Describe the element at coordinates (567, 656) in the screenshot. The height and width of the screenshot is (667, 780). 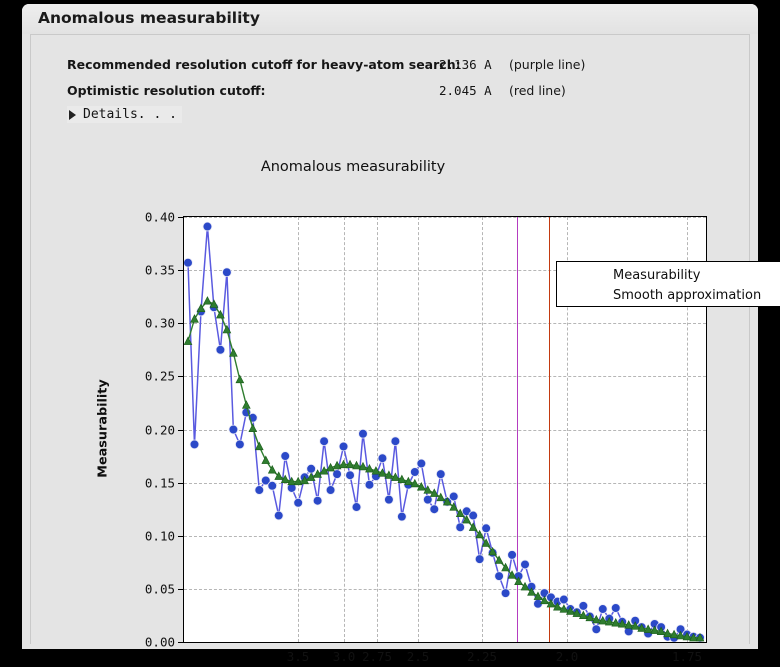
I see `x-axis-tick-label: 2.0` at that location.